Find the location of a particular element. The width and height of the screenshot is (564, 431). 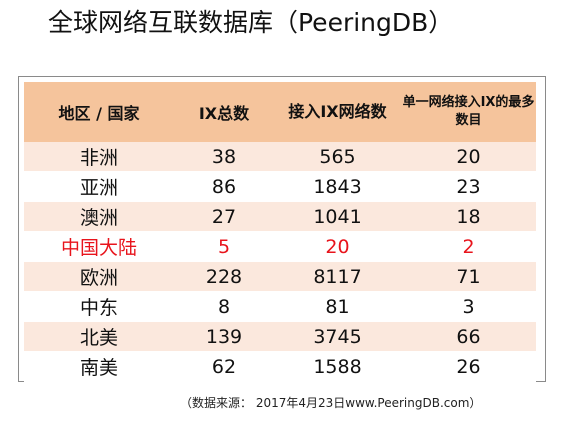

cell-networks: 20 is located at coordinates (337, 246).